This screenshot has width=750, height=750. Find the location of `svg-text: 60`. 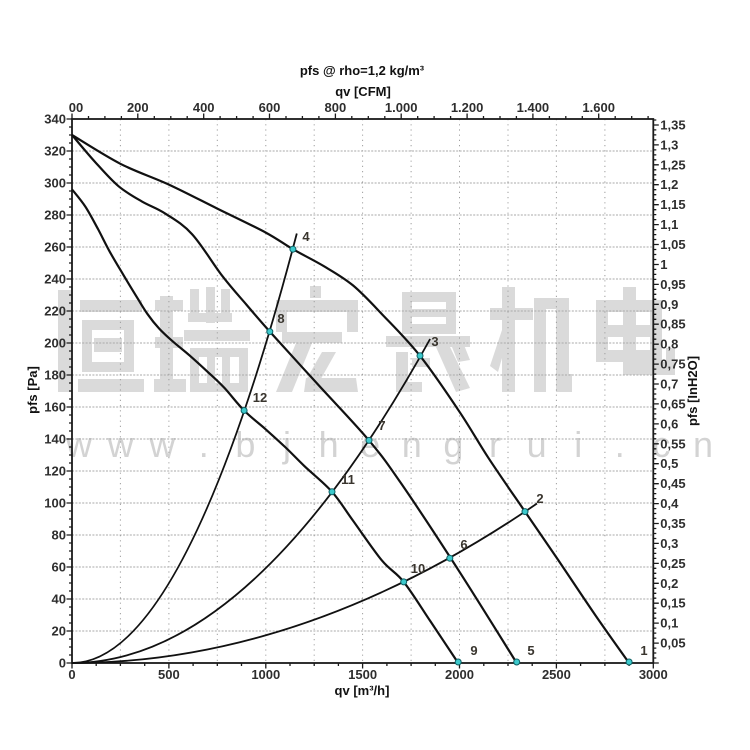

svg-text: 60 is located at coordinates (59, 567).